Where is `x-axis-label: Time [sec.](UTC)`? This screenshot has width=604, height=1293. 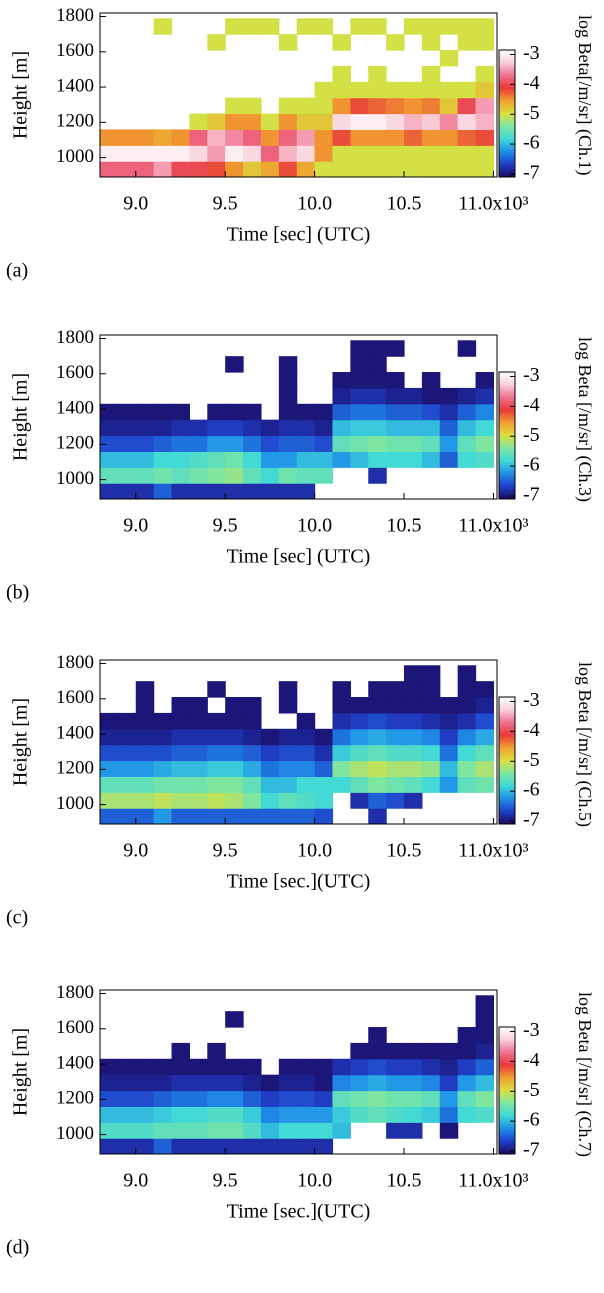 x-axis-label: Time [sec.](UTC) is located at coordinates (299, 1212).